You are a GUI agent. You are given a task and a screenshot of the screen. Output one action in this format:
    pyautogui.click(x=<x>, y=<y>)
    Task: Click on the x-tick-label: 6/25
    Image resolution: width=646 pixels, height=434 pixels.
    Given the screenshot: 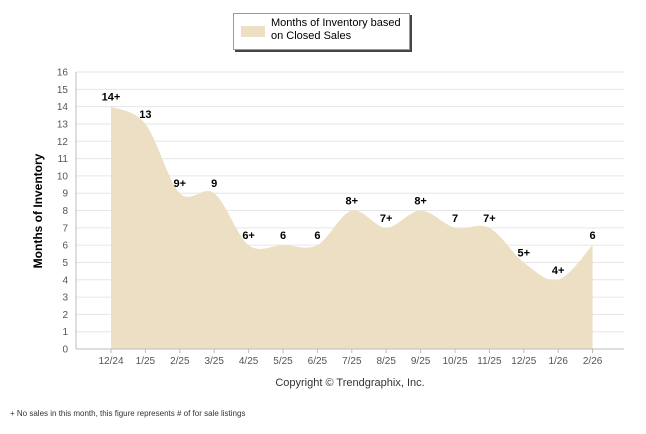 What is the action you would take?
    pyautogui.click(x=318, y=361)
    